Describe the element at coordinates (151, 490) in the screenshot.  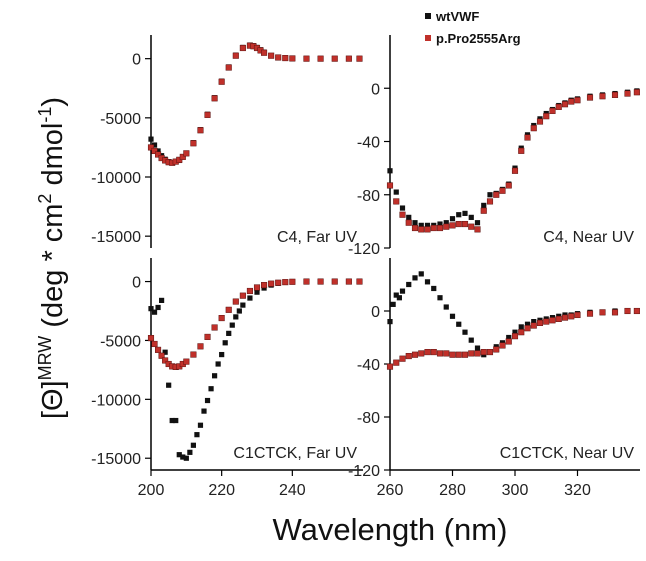
I see `x-tick-label: 200` at that location.